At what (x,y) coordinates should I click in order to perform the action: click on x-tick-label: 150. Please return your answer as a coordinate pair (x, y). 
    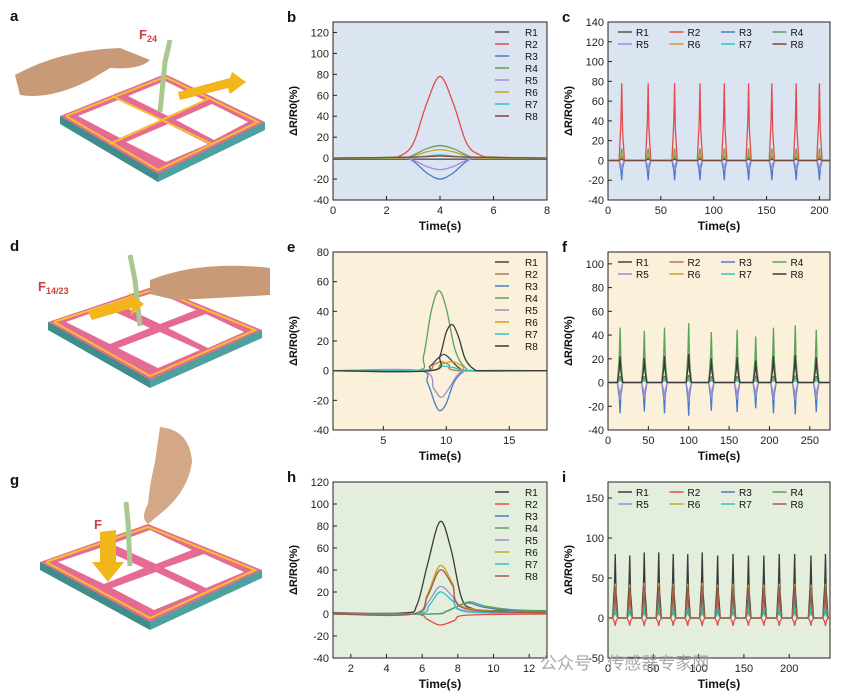
    Looking at the image, I should click on (766, 211).